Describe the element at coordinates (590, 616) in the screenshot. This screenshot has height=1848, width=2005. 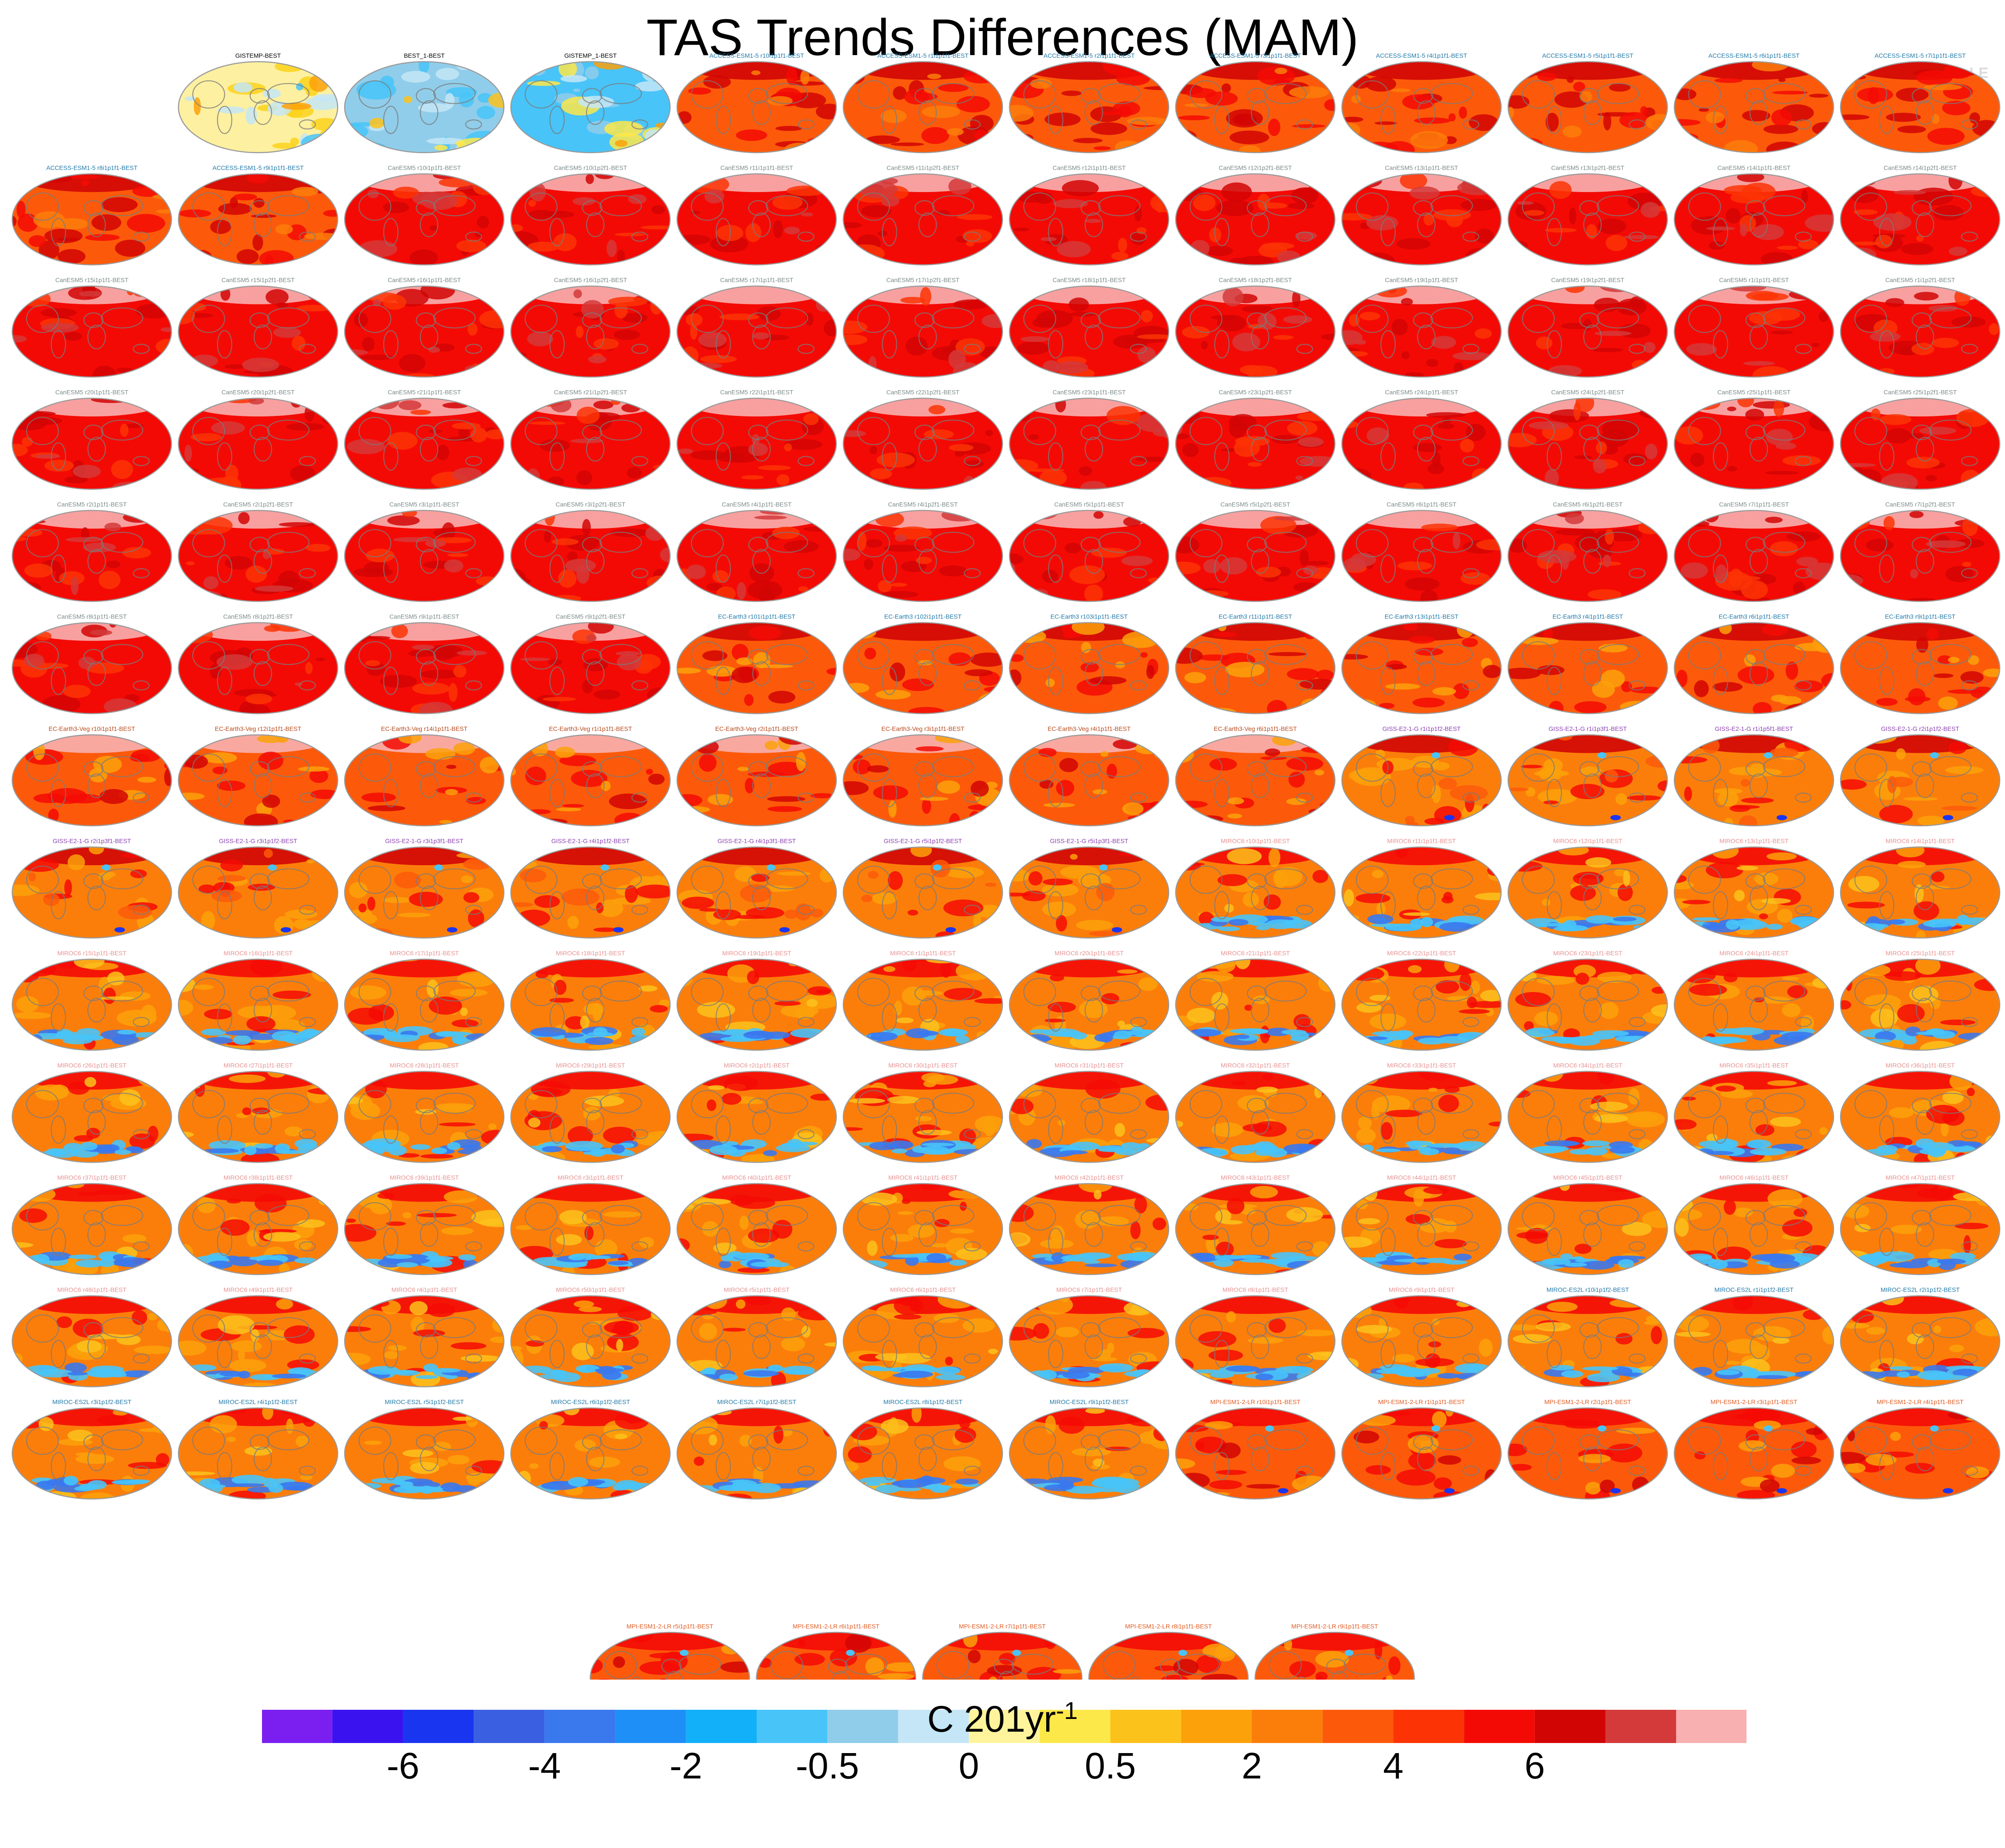
I see `panel-title: CanESM5 r9i1p2f1-BEST` at that location.